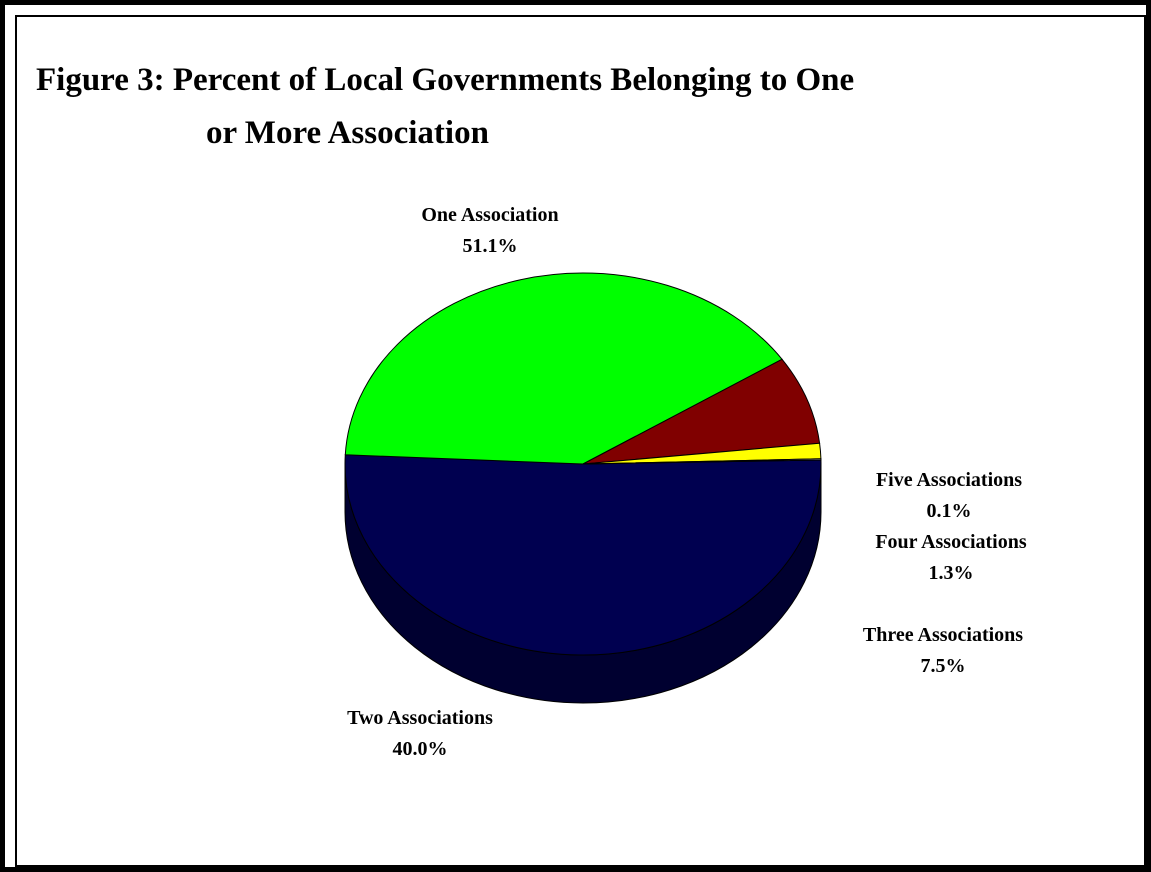 The image size is (1151, 872). I want to click on slice-value-two-associations: 40.0%, so click(420, 749).